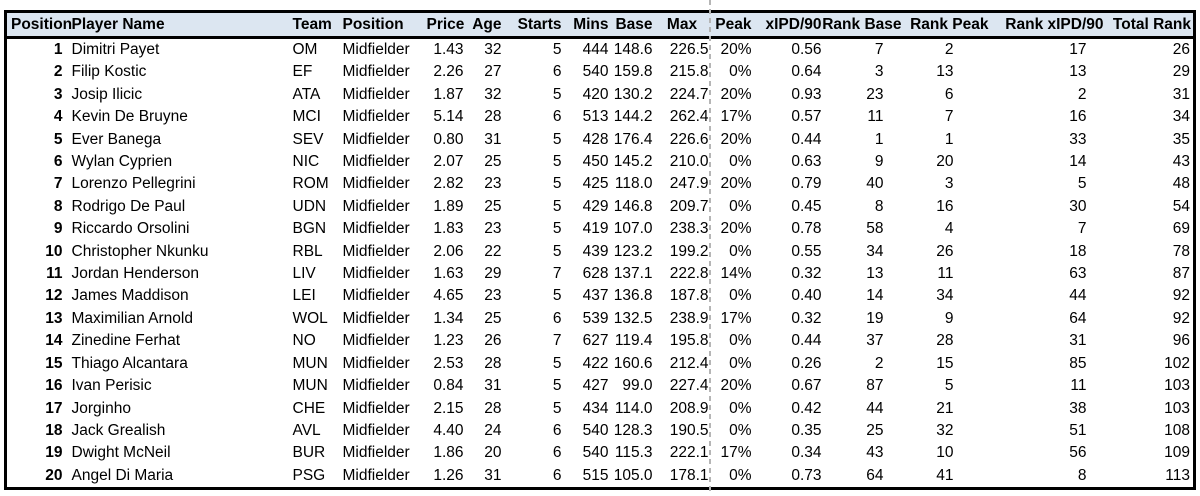  Describe the element at coordinates (493, 341) in the screenshot. I see `cell-age: 26` at that location.